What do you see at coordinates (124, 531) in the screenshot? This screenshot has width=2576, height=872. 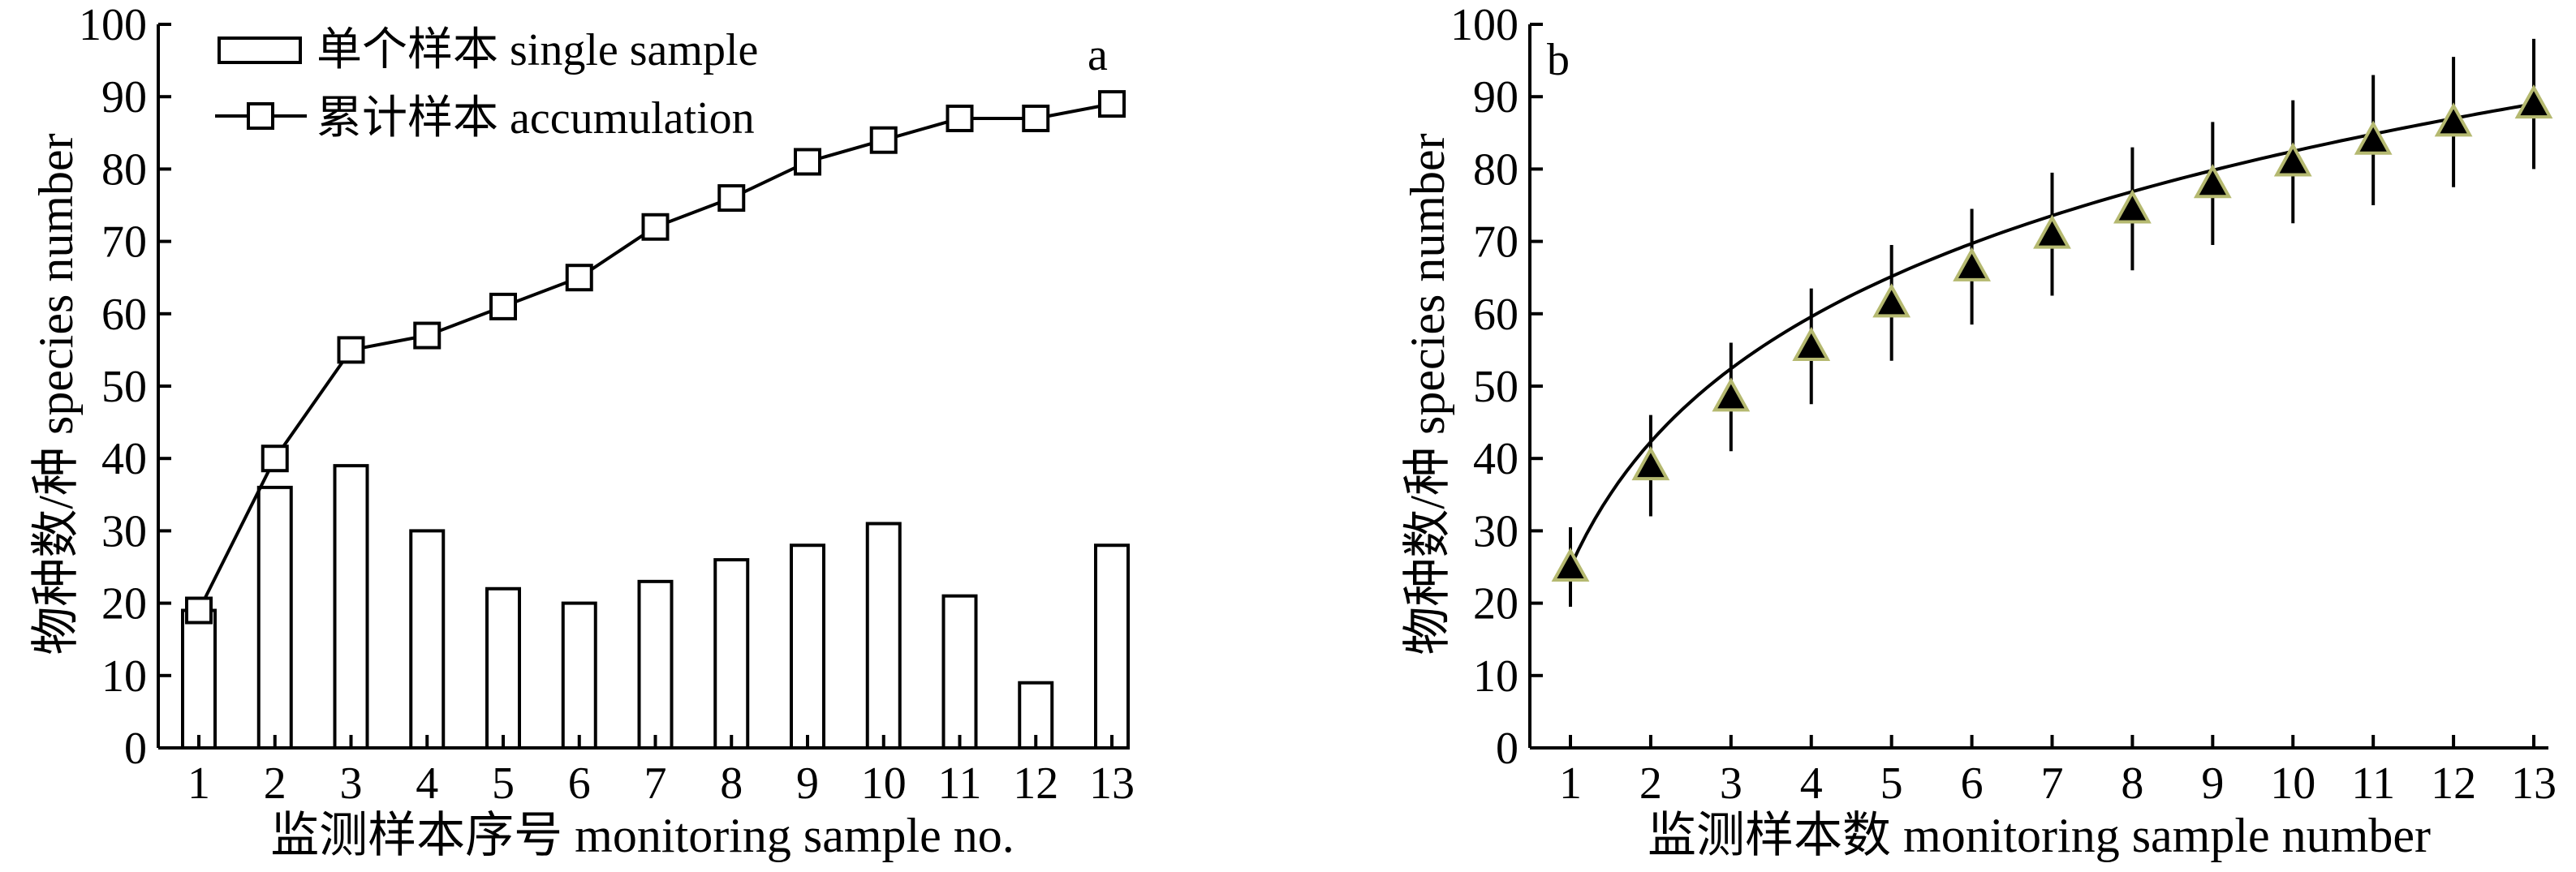 I see `panel-a-y-tick-label: 30` at bounding box center [124, 531].